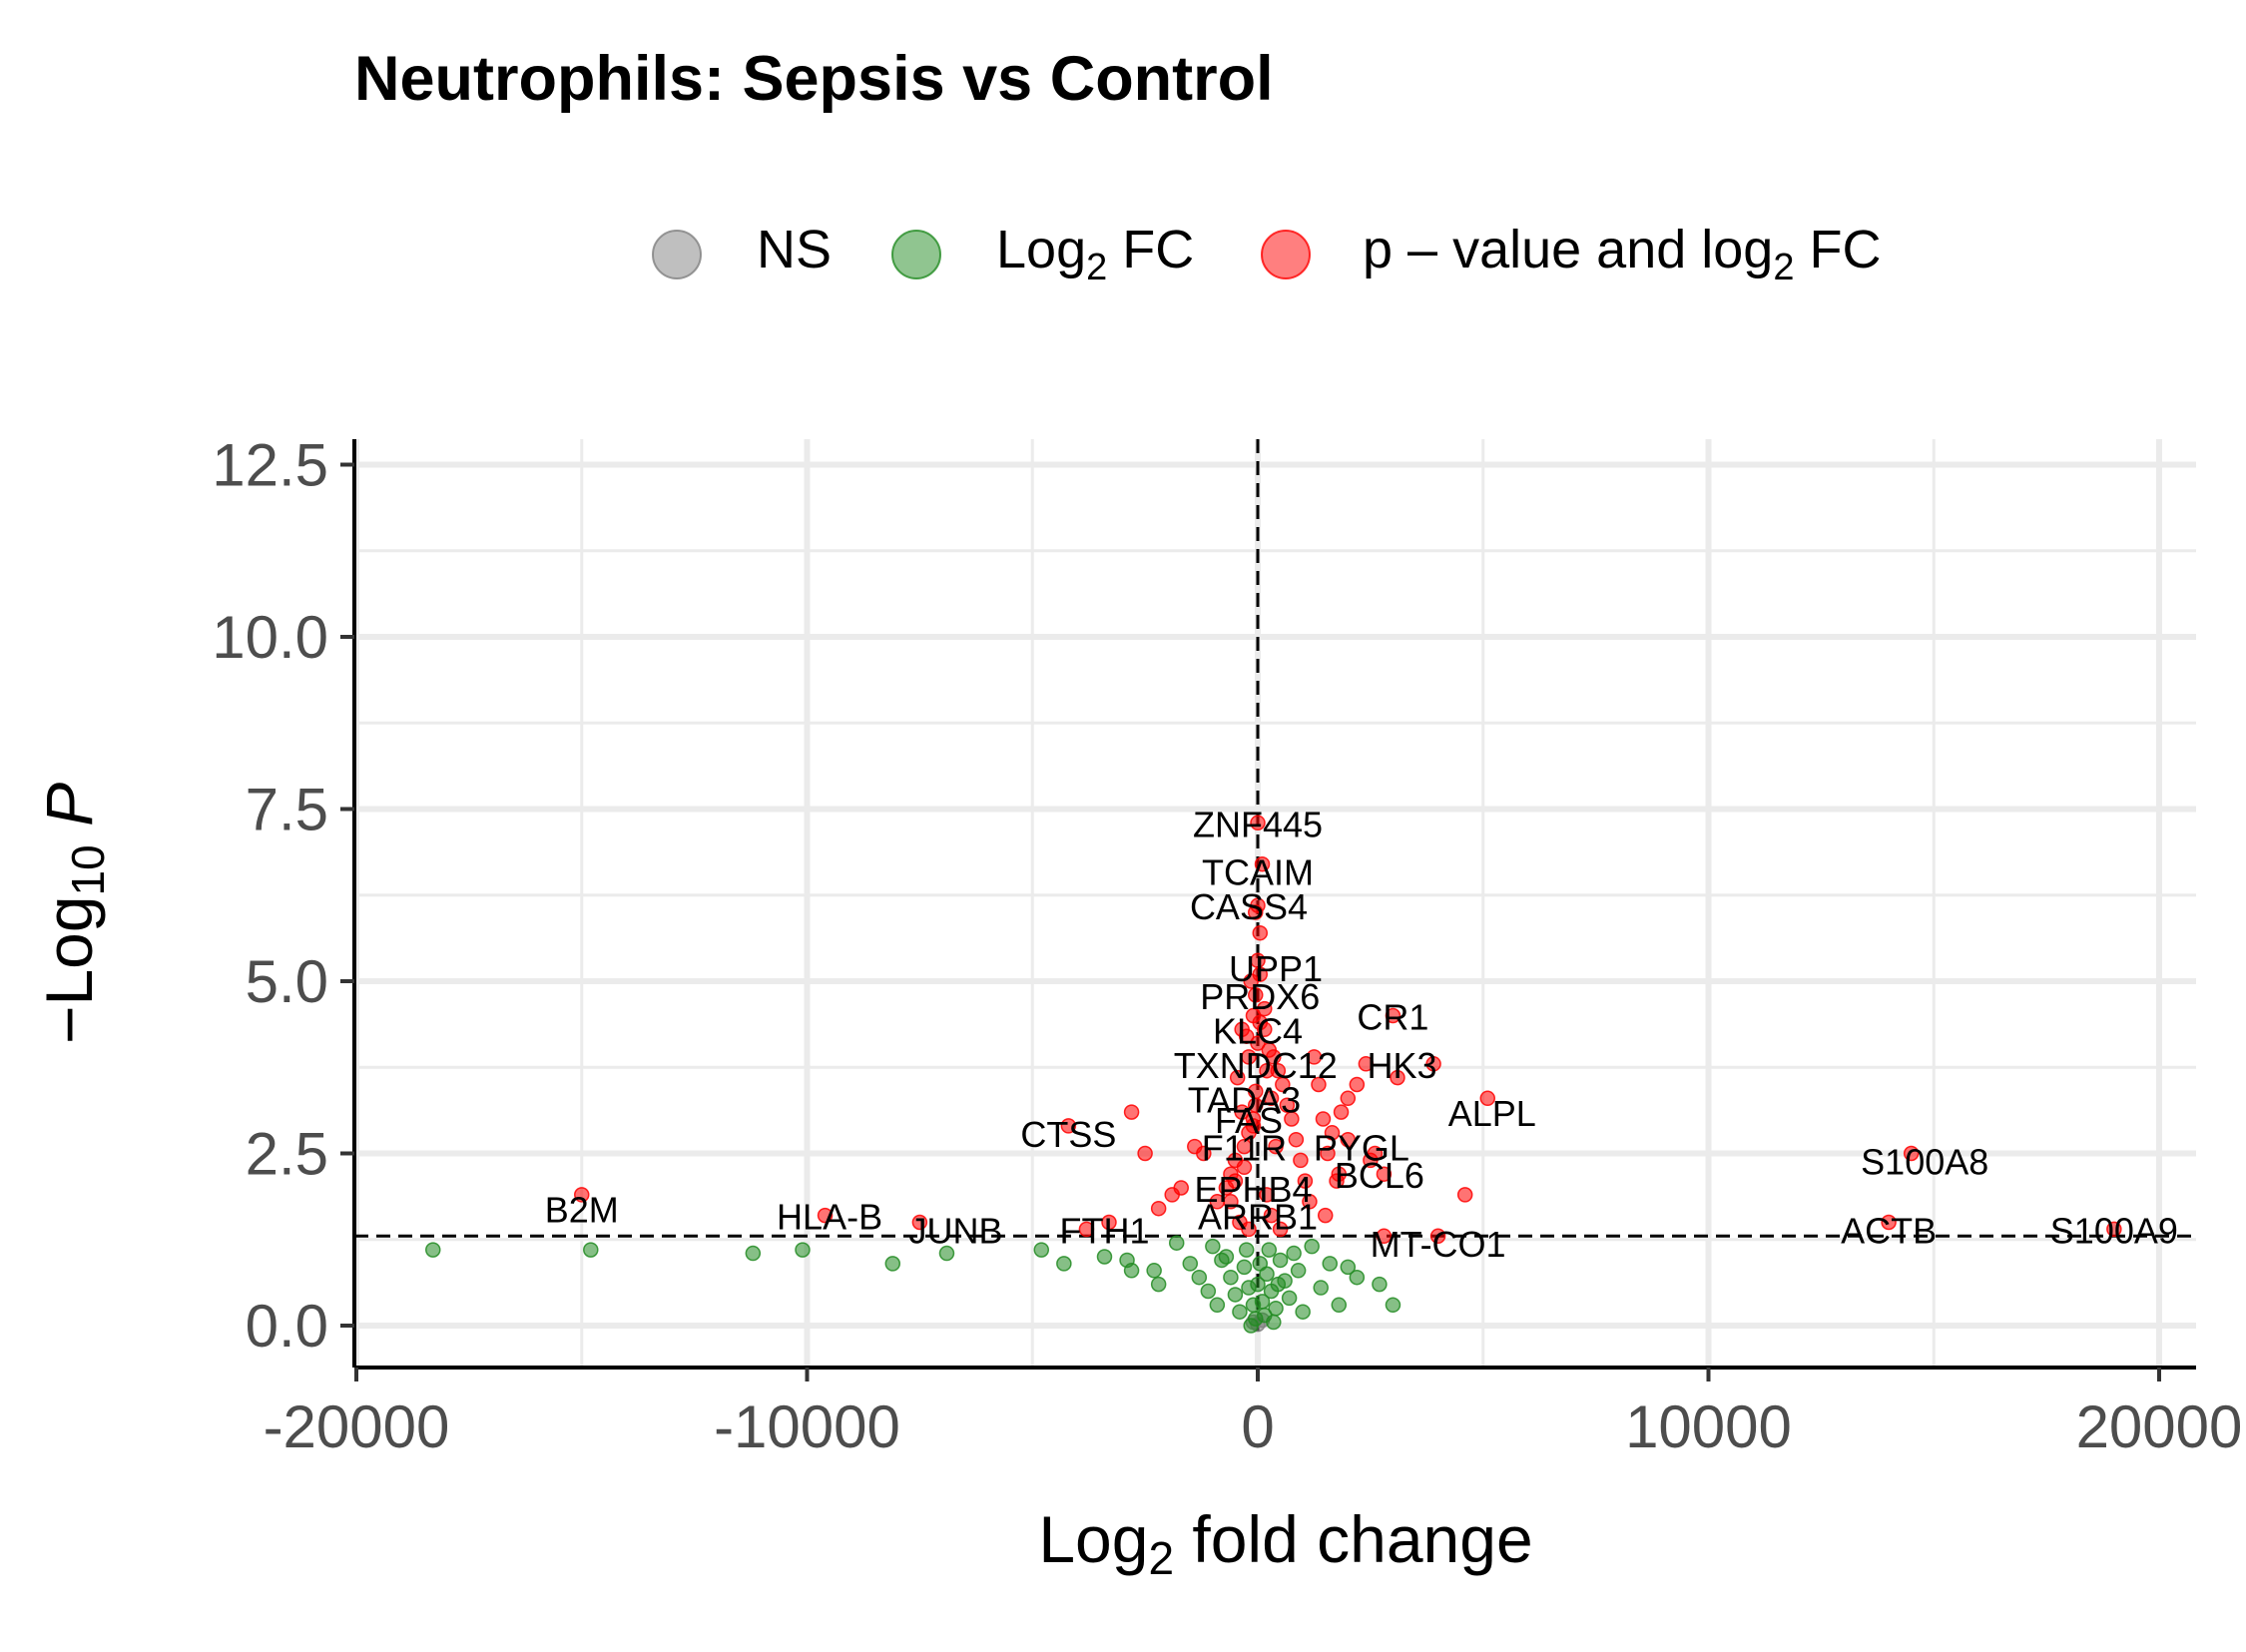  What do you see at coordinates (270, 637) in the screenshot?
I see `y-tick-label: 10.0` at bounding box center [270, 637].